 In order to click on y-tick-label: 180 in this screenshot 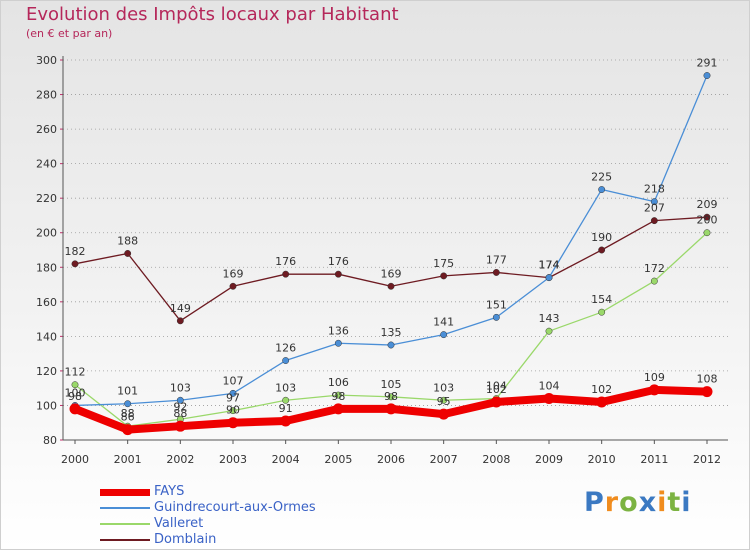, I will do `click(46, 267)`.